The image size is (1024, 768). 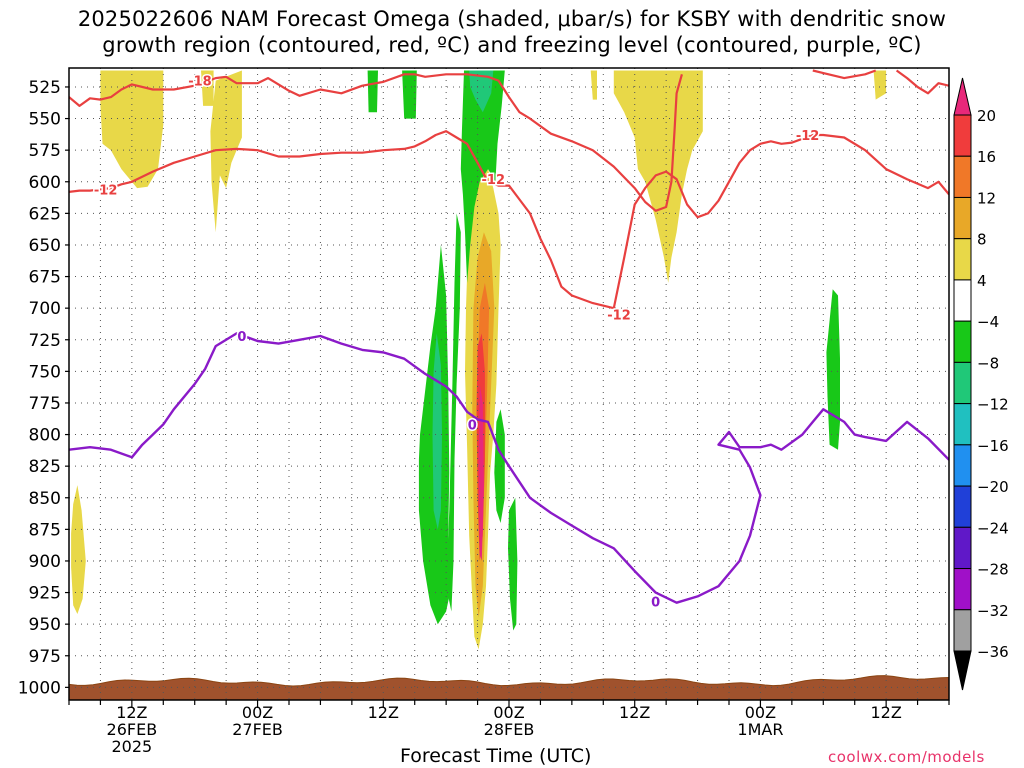 What do you see at coordinates (986, 157) in the screenshot?
I see `colorbar-label: 16` at bounding box center [986, 157].